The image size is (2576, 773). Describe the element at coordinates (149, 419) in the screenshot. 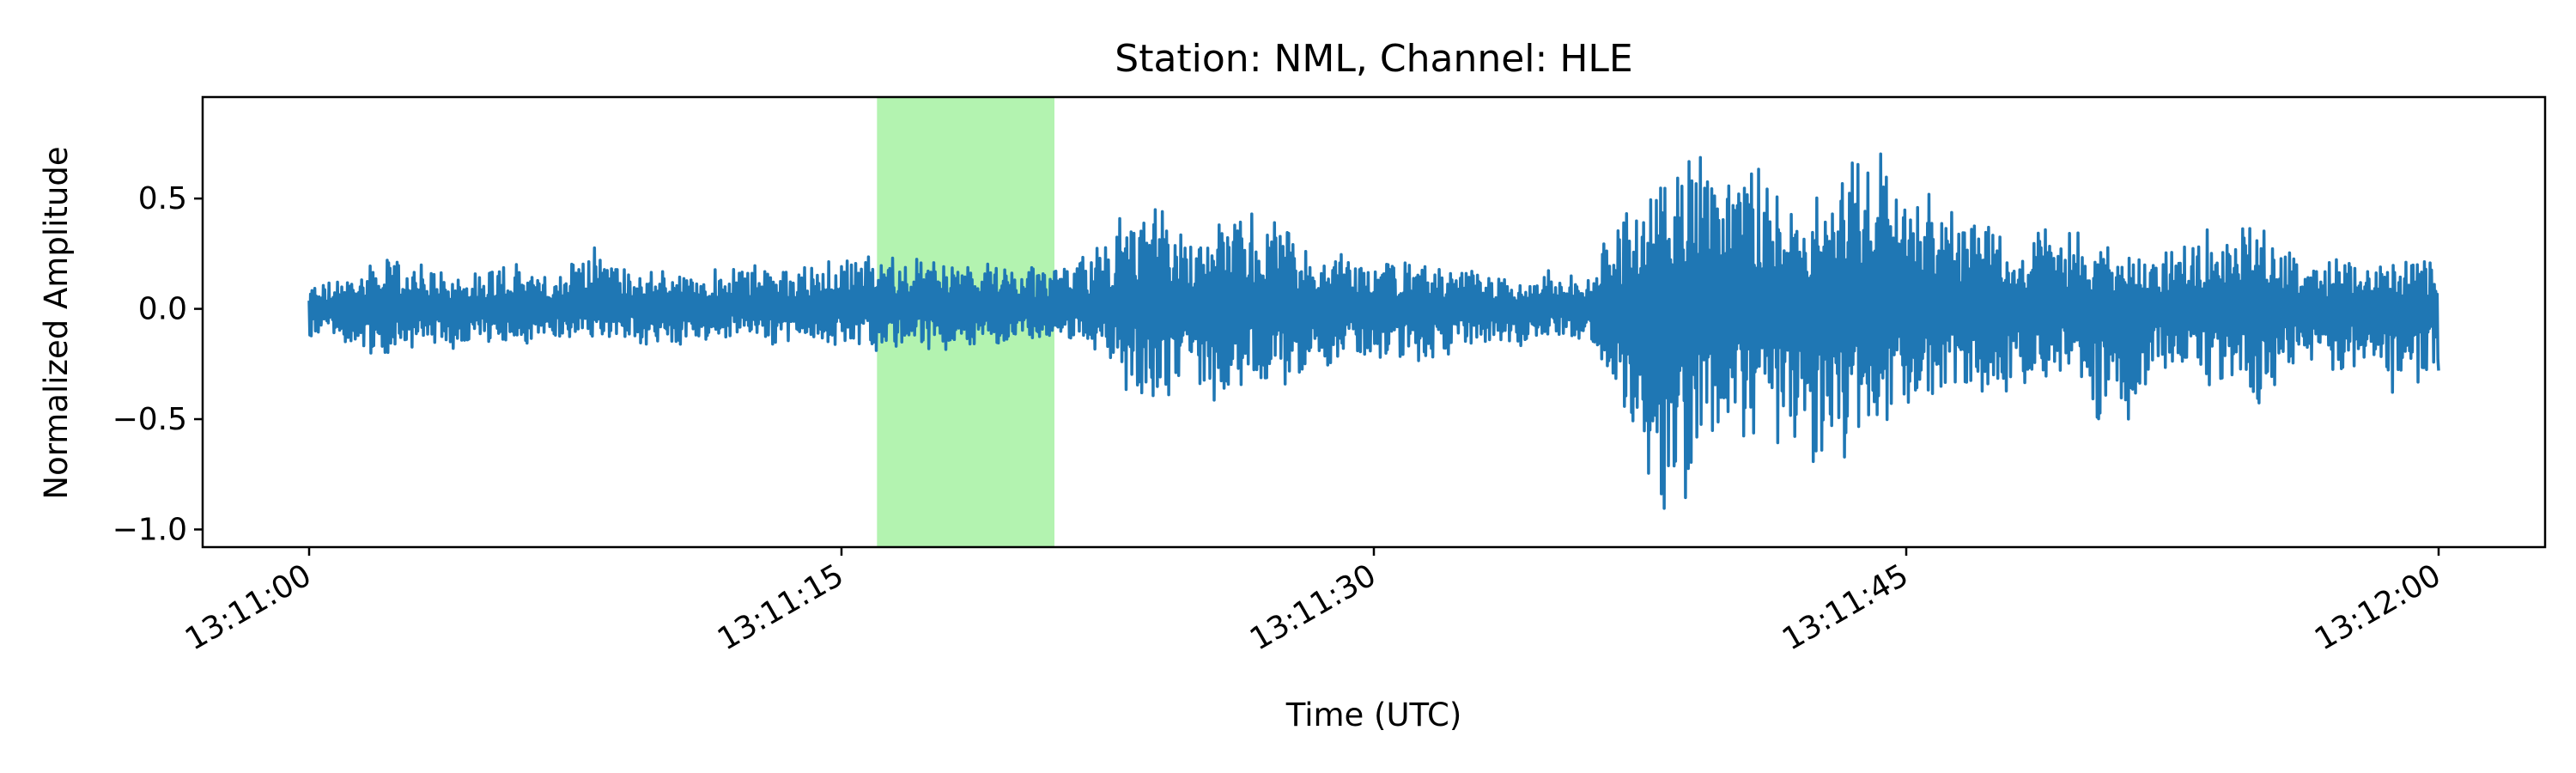

I see `y-tick-label: −0.5` at that location.